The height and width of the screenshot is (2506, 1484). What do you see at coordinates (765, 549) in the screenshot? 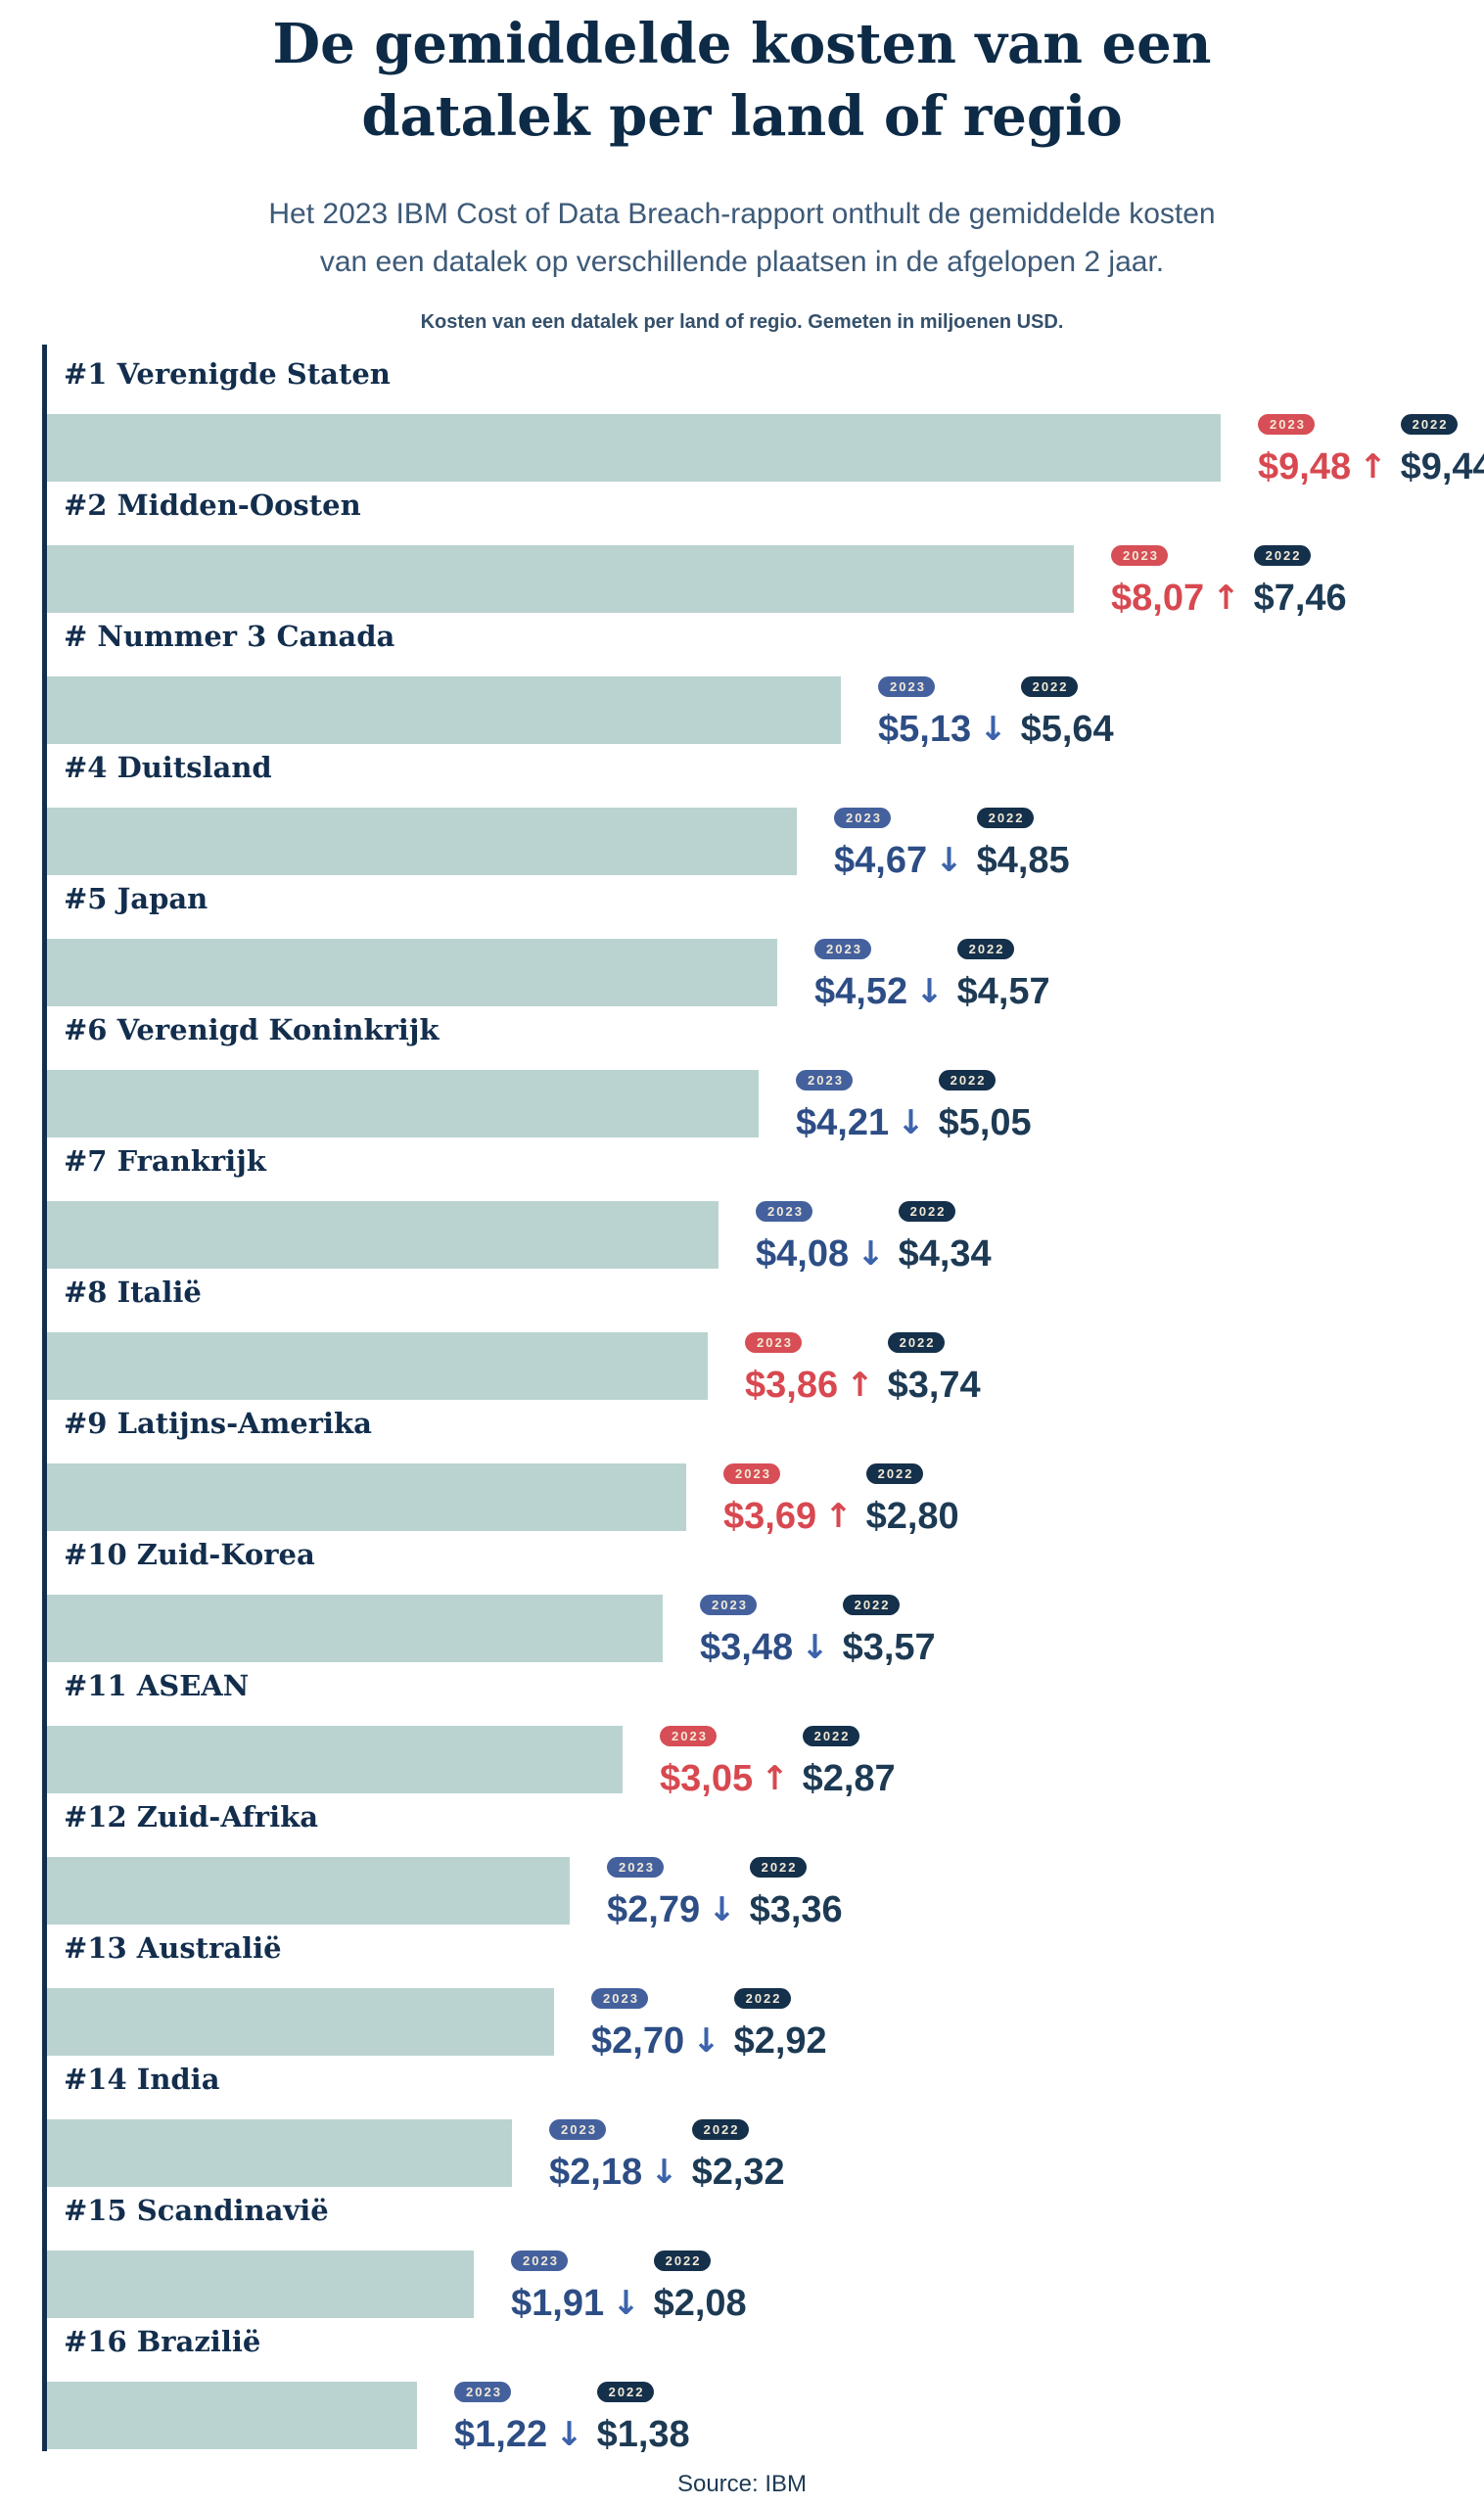
I see `chart-row: #2 Midden-Oosten 2023 $8,07 ↑ 2022 $7,46` at bounding box center [765, 549].